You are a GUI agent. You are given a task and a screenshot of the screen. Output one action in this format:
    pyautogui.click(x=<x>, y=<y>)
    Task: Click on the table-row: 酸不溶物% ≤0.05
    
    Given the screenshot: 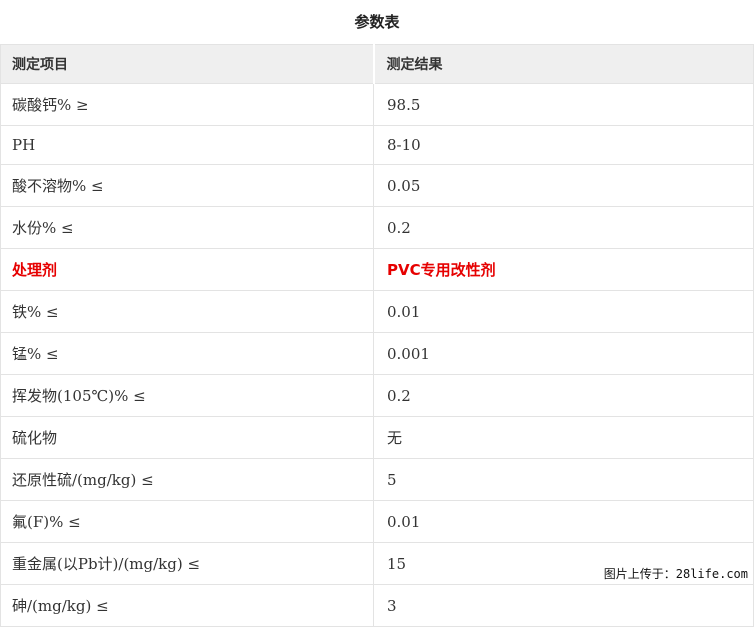 What is the action you would take?
    pyautogui.click(x=377, y=185)
    